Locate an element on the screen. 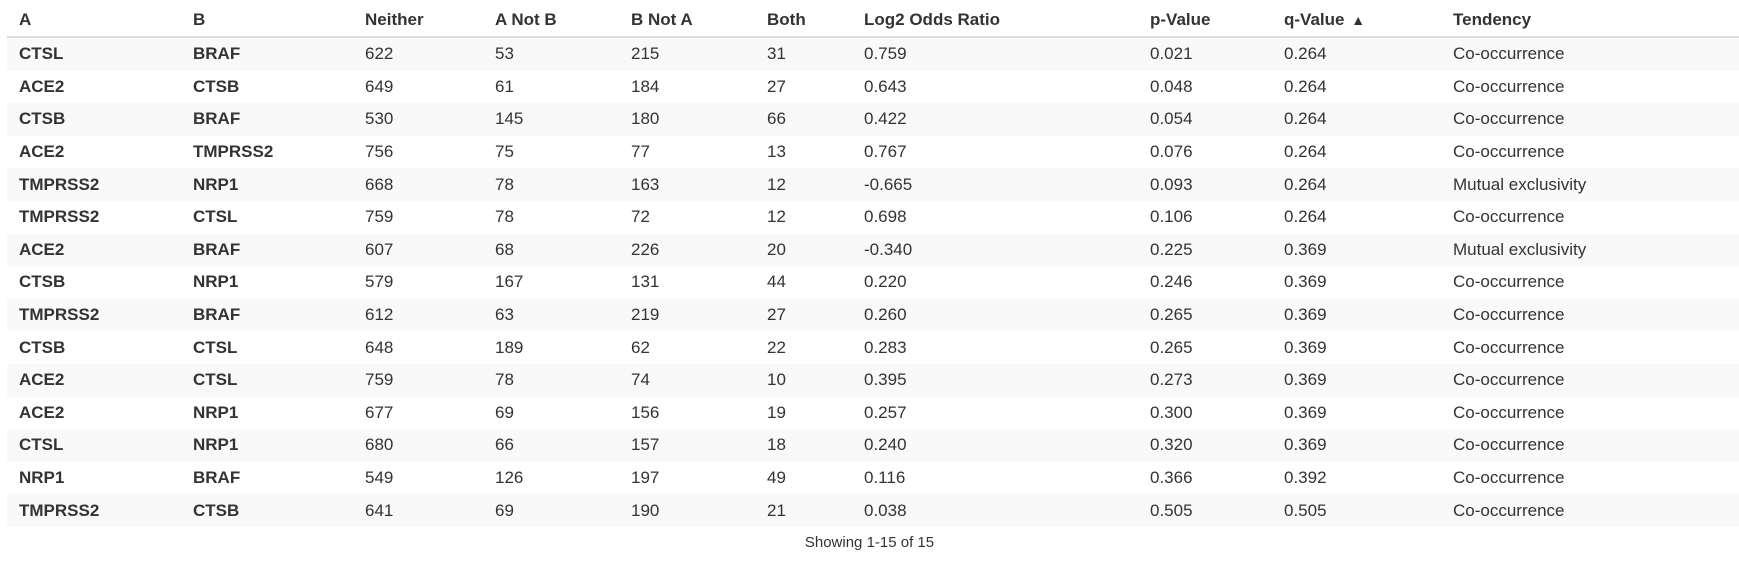 The width and height of the screenshot is (1739, 563). cell-b-not-a: 180 is located at coordinates (687, 119).